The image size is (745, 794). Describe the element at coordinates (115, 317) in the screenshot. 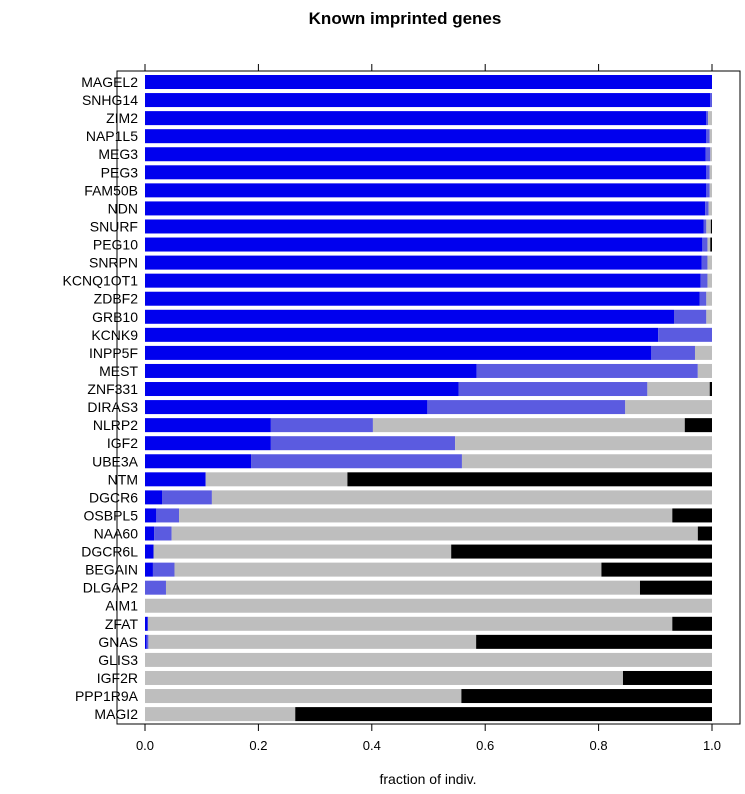

I see `category-label: GRB10` at that location.